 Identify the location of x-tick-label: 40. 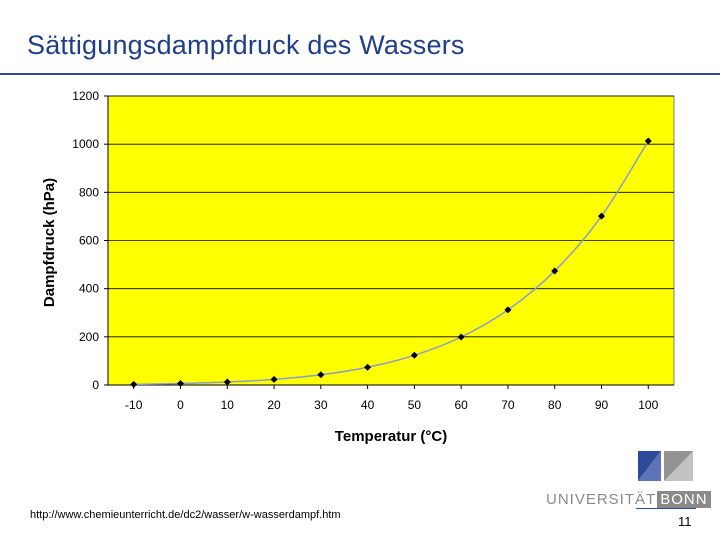
(368, 405).